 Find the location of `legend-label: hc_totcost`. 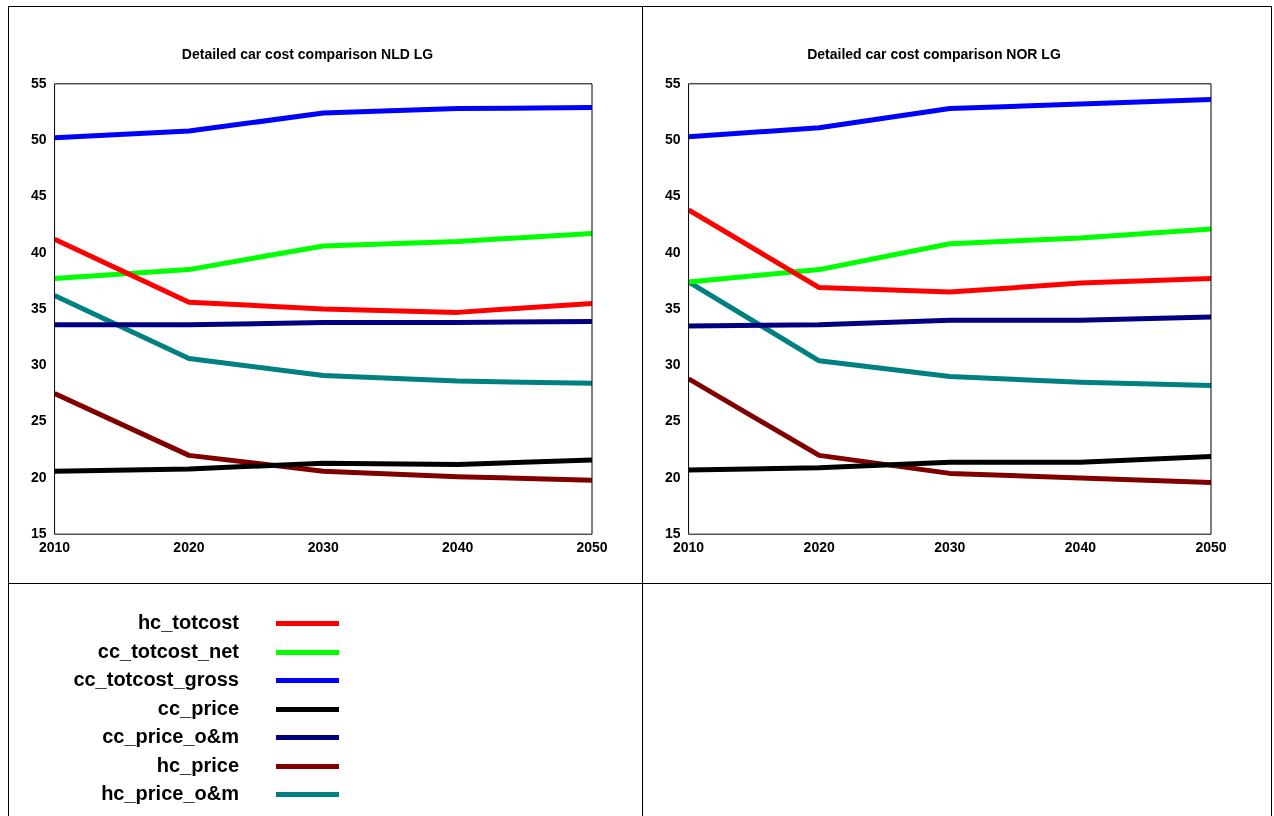

legend-label: hc_totcost is located at coordinates (187, 622).